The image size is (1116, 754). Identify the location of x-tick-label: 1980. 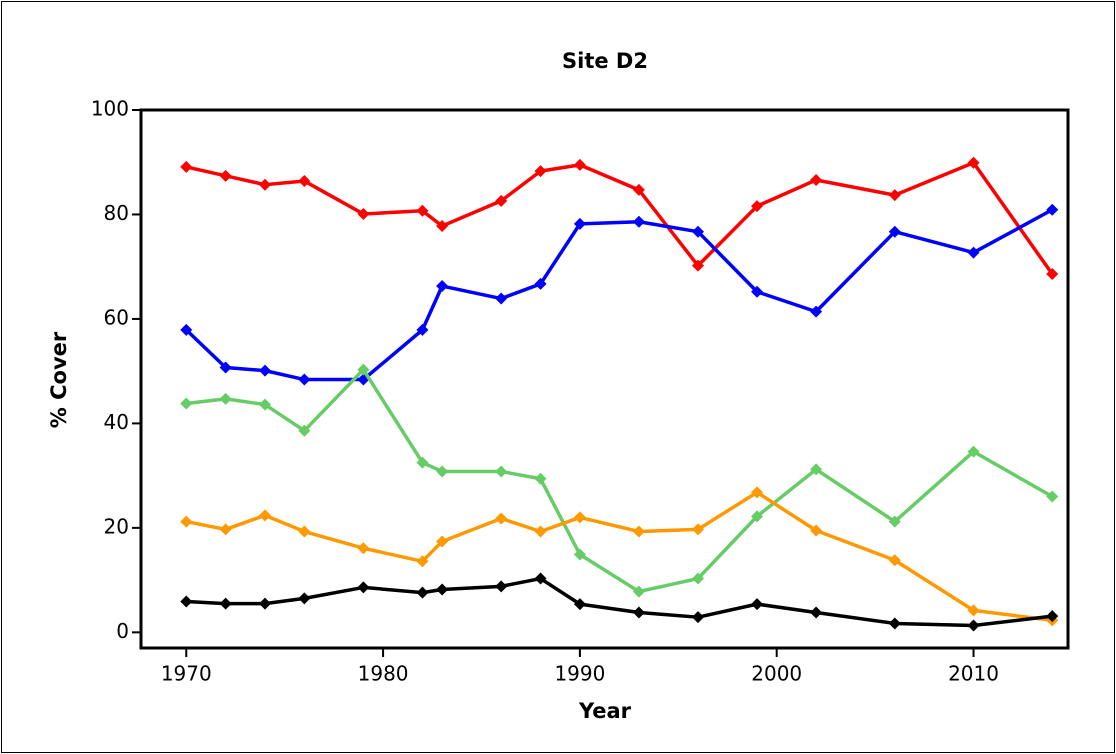
(383, 674).